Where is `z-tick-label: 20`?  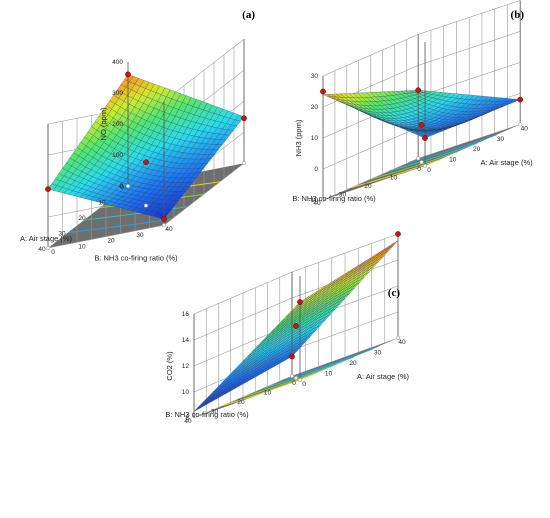
z-tick-label: 20 is located at coordinates (315, 107).